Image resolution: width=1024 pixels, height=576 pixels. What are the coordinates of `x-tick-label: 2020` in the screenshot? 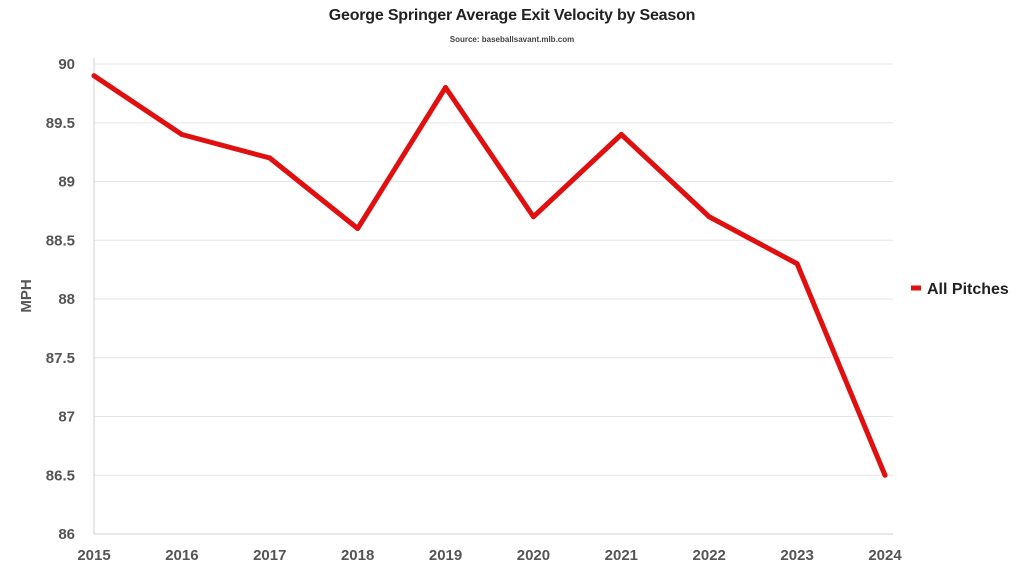 It's located at (533, 555).